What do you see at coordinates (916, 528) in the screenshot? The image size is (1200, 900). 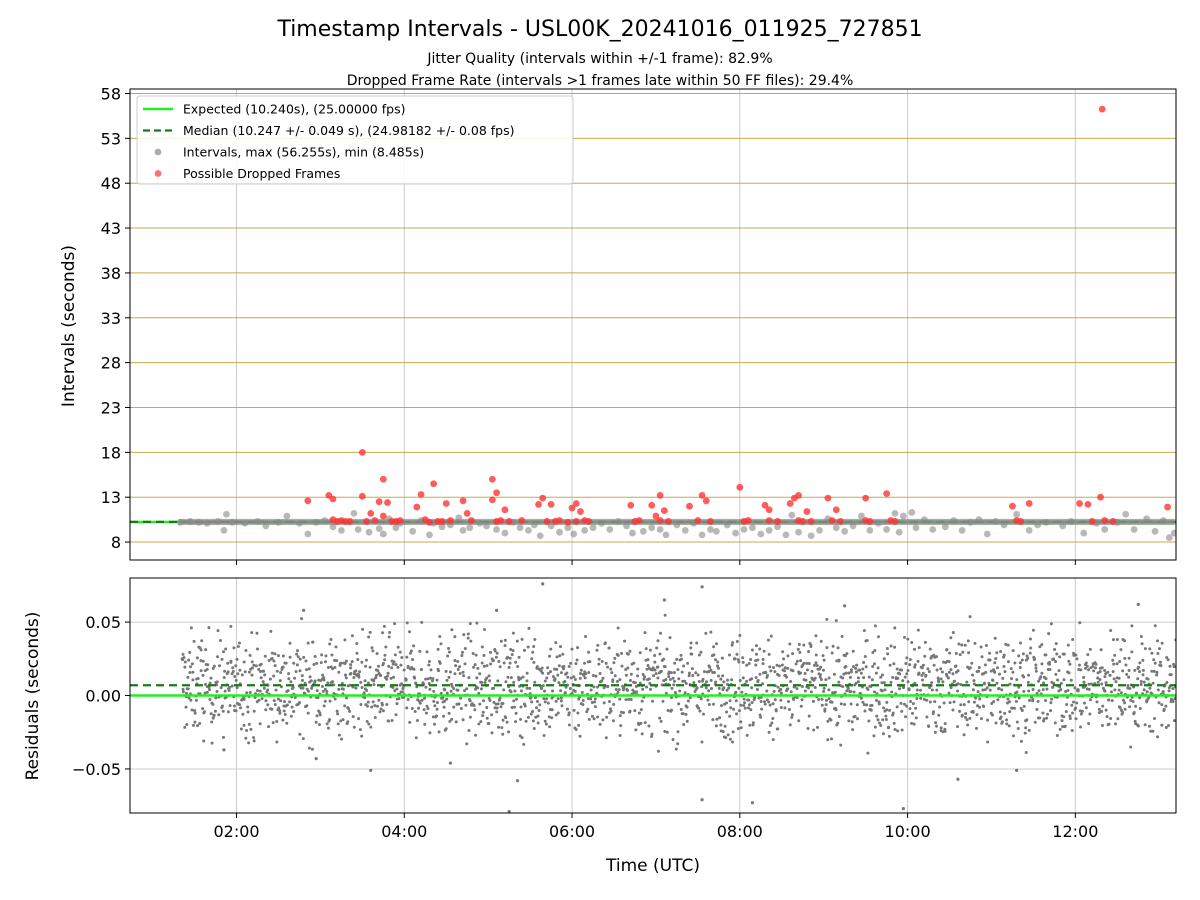 I see `interval-point` at bounding box center [916, 528].